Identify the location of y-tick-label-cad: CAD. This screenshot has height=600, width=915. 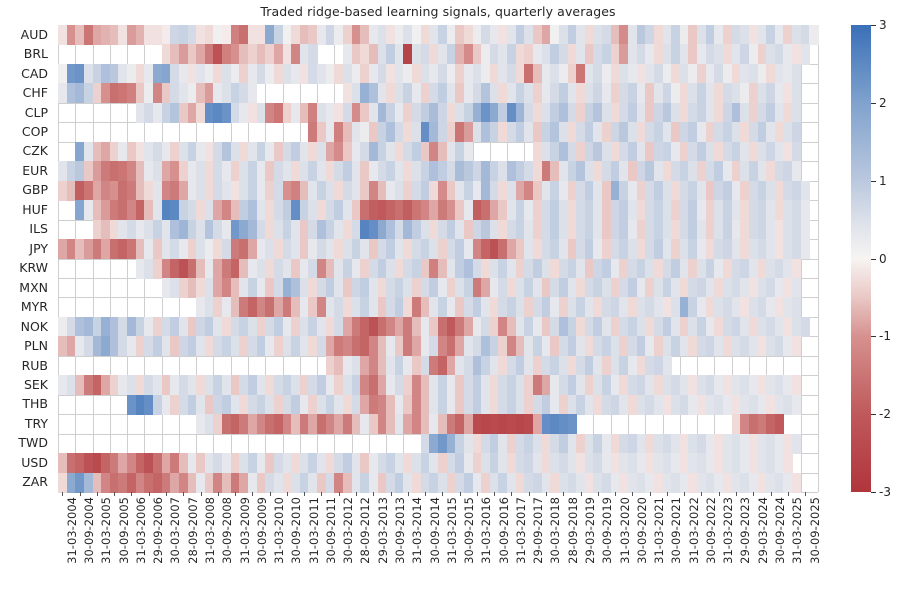
(34, 73).